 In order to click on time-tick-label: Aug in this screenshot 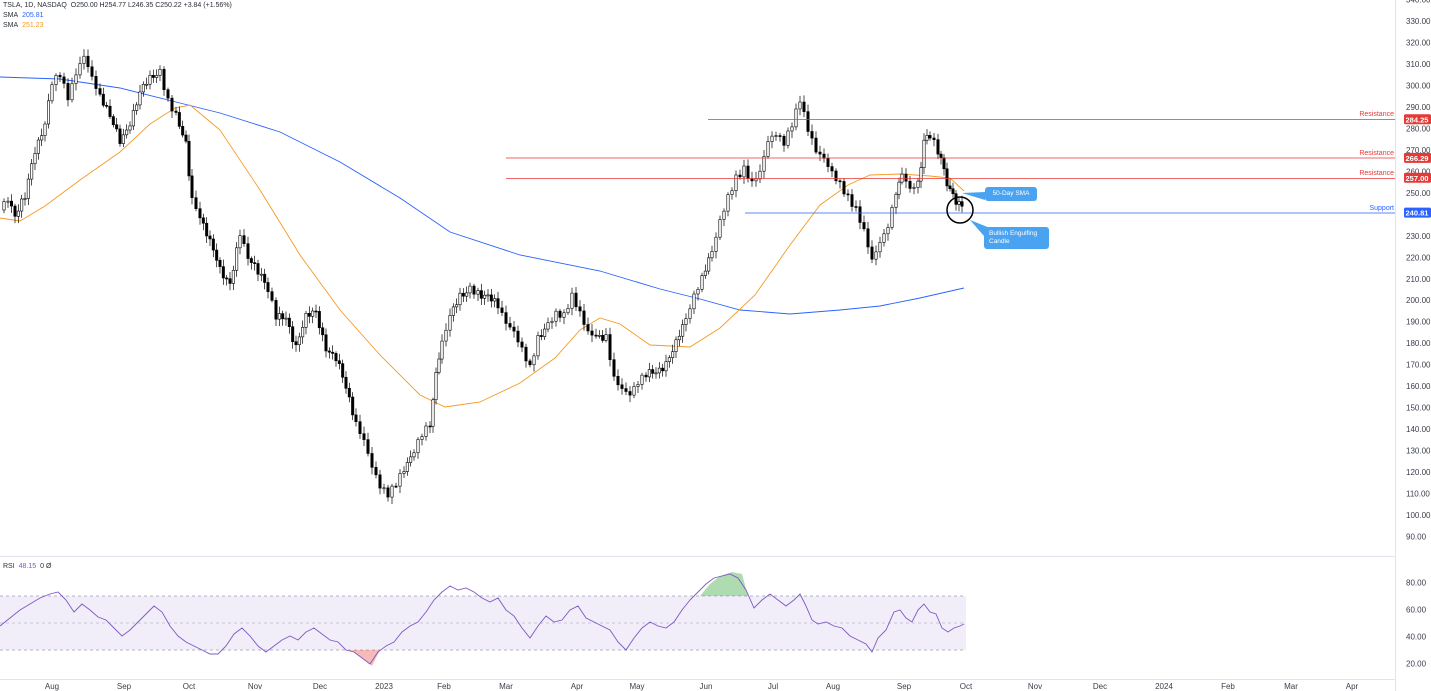, I will do `click(52, 686)`.